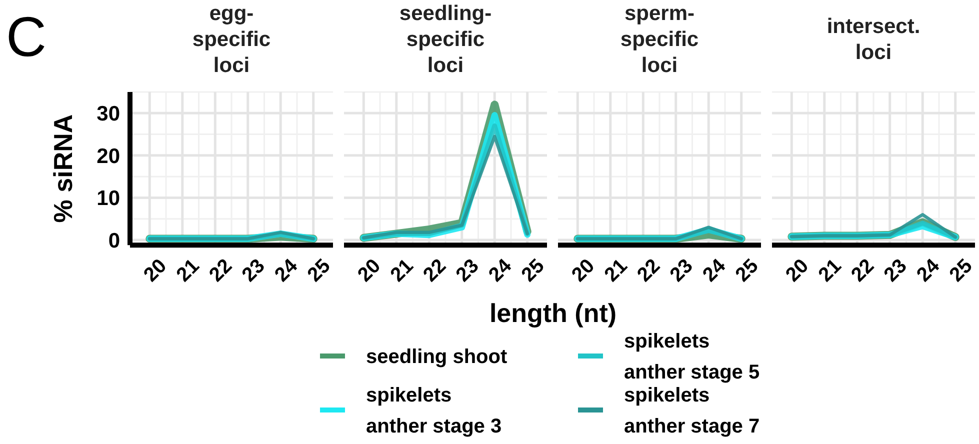 This screenshot has width=979, height=444. I want to click on y-tick-label: 30, so click(108, 114).